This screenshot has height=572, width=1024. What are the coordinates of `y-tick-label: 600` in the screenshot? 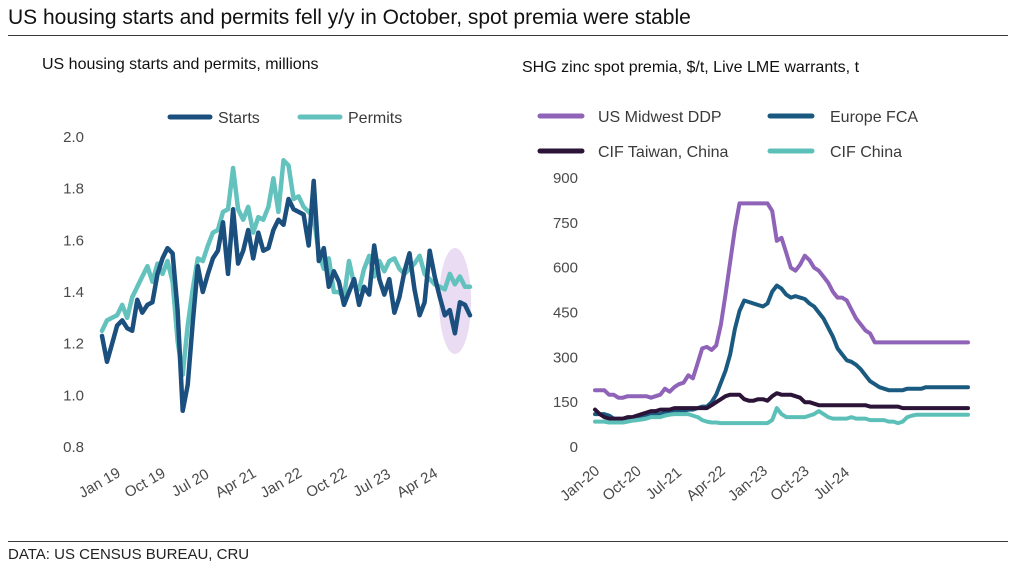 It's located at (565, 268).